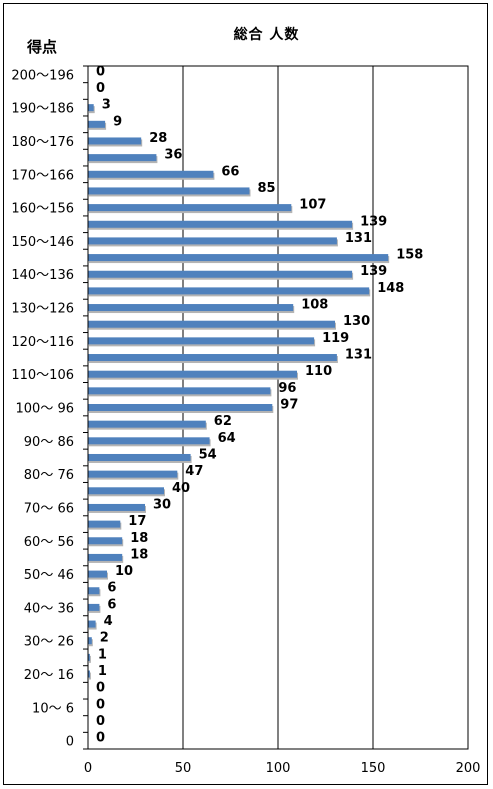 This screenshot has width=493, height=789. What do you see at coordinates (70, 742) in the screenshot?
I see `y-category-label: 0` at bounding box center [70, 742].